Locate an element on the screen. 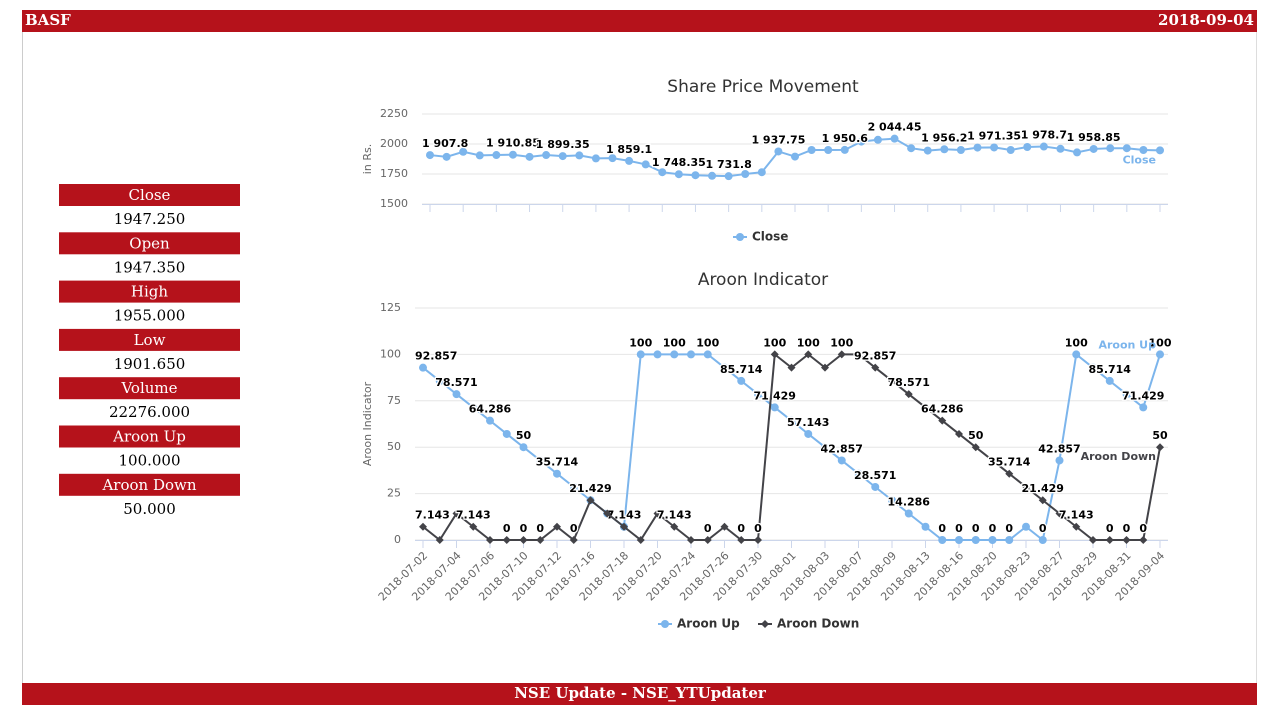  data-label: 1 958.85 is located at coordinates (1094, 137).